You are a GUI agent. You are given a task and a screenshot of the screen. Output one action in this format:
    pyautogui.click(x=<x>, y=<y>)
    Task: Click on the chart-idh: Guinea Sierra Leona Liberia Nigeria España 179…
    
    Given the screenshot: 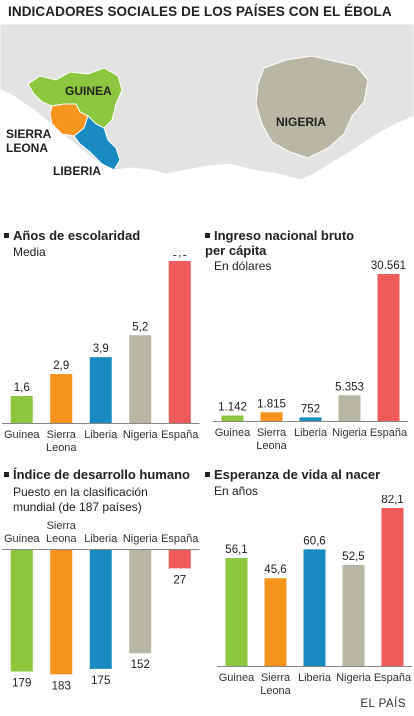 What is the action you would take?
    pyautogui.click(x=101, y=606)
    